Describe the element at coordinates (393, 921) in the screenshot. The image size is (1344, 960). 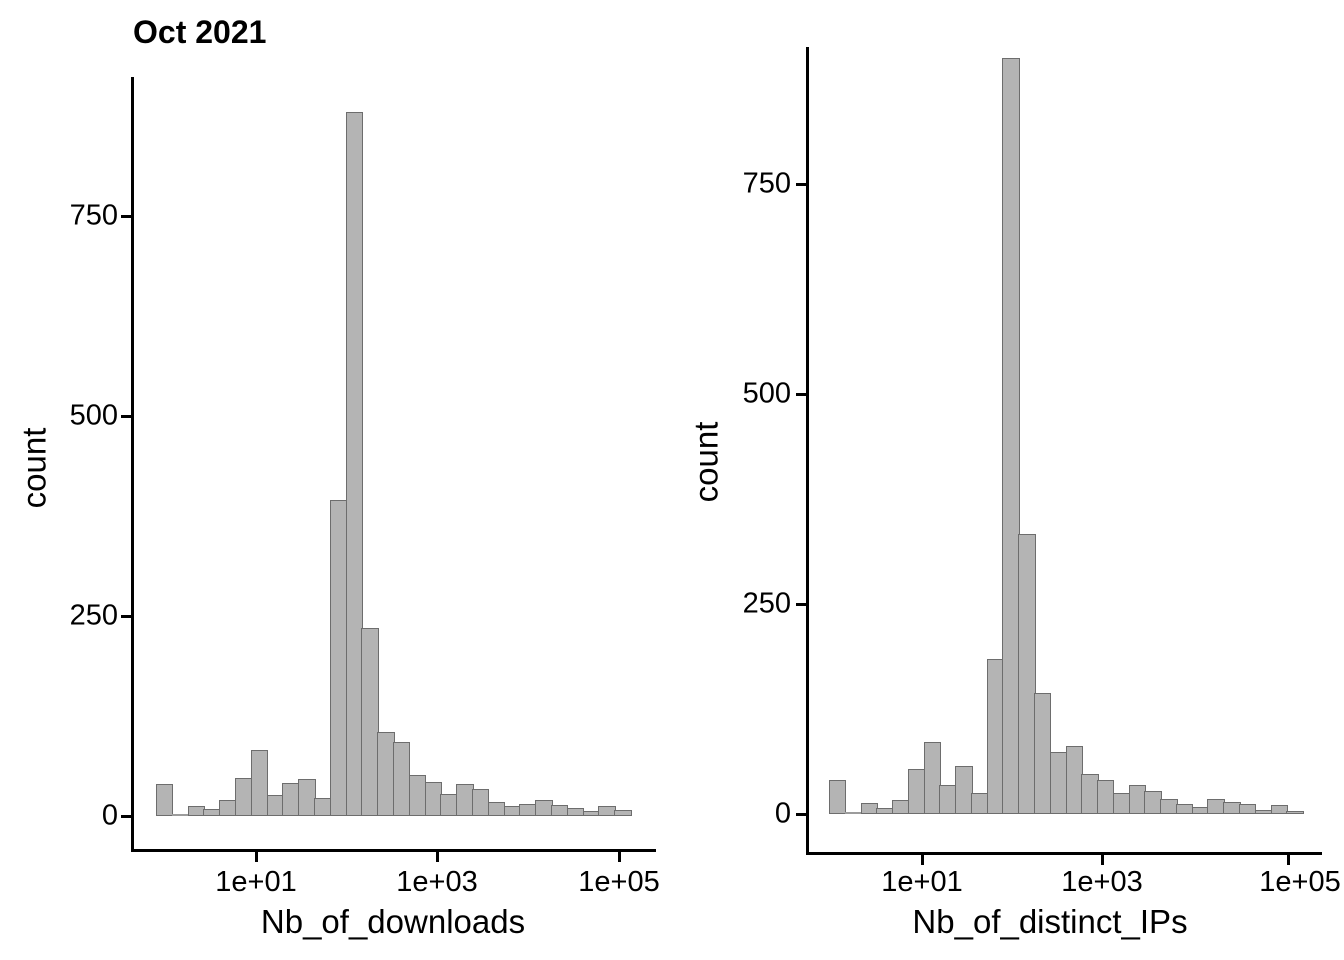
I see `x-axis-title-left: Nb_of_downloads` at that location.